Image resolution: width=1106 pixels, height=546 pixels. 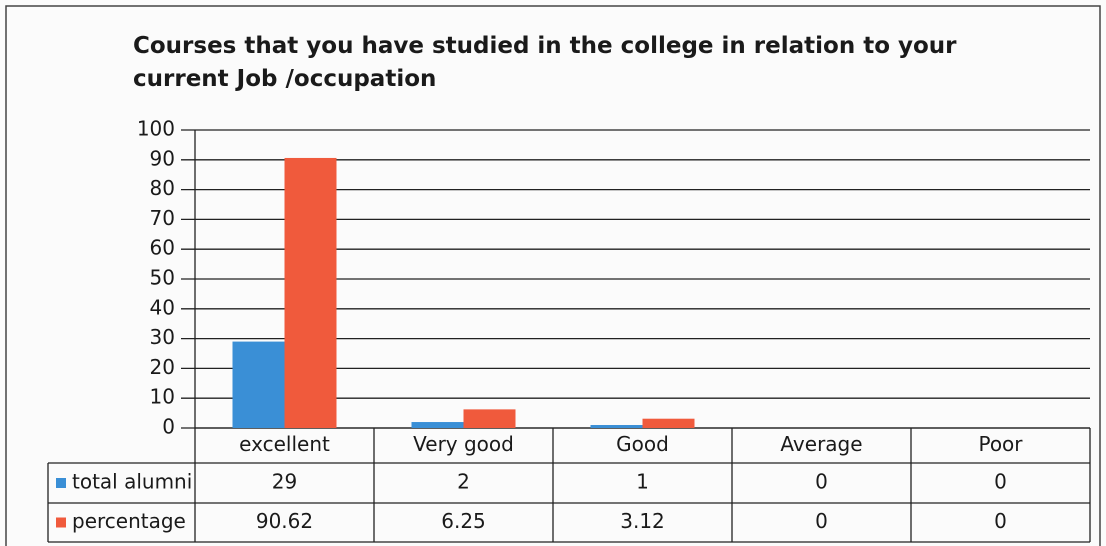 I want to click on x-tick-label: Average, so click(x=821, y=444).